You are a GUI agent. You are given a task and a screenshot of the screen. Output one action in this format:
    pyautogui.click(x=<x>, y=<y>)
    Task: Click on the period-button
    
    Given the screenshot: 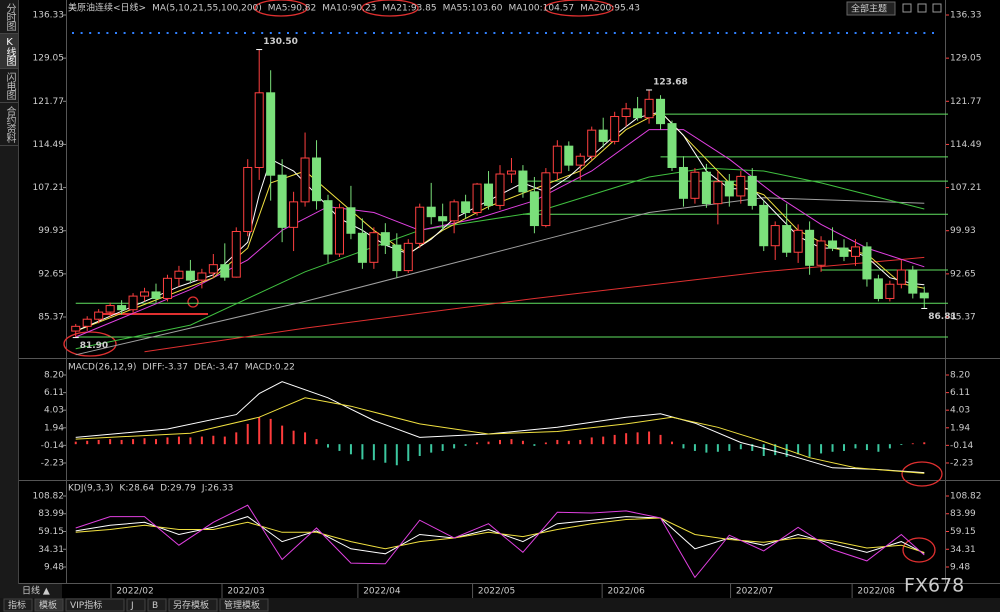 What is the action you would take?
    pyautogui.click(x=40, y=591)
    